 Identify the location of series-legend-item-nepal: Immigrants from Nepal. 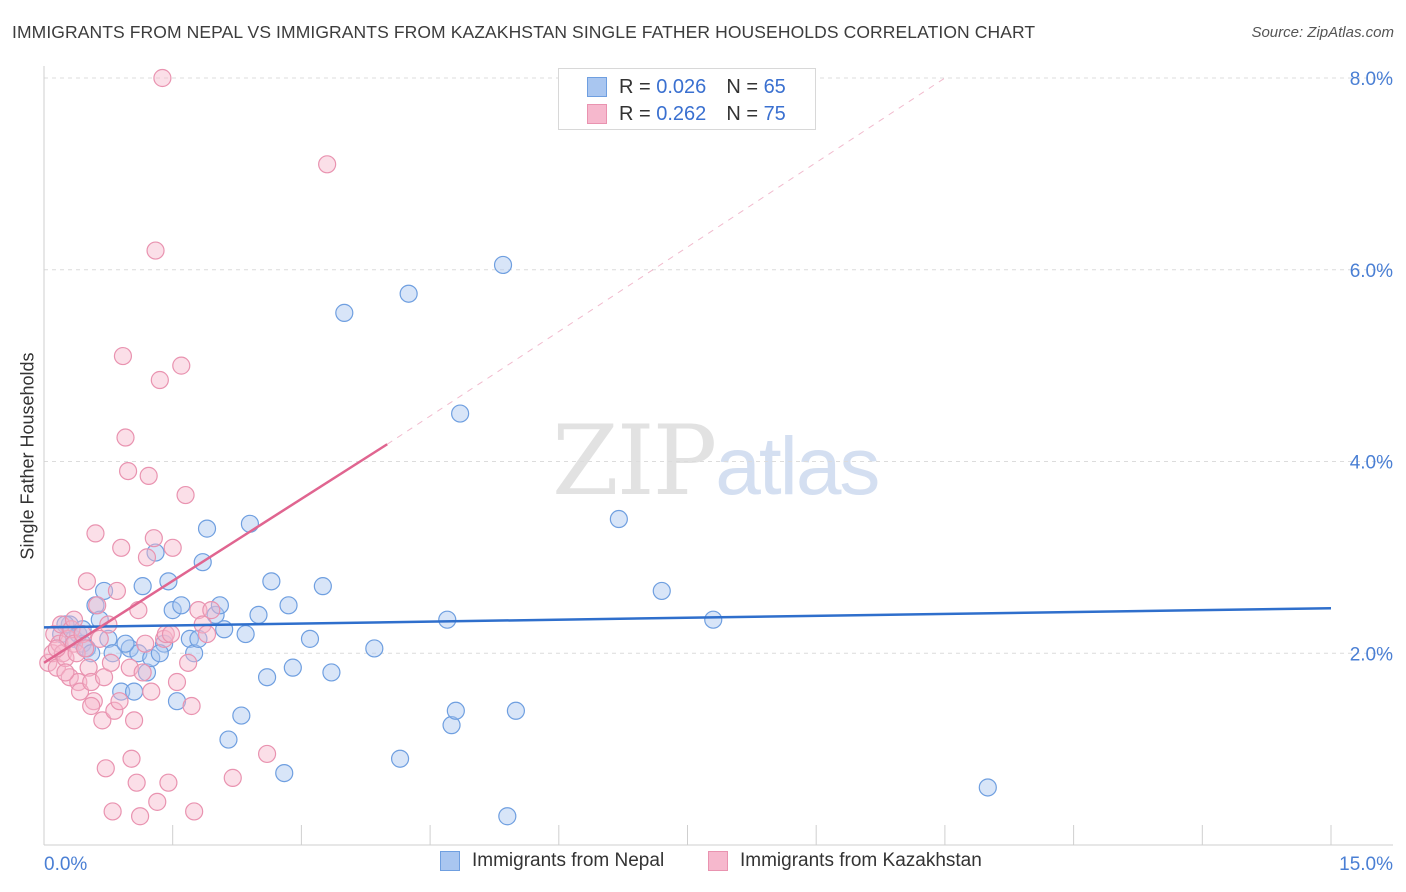
(552, 861).